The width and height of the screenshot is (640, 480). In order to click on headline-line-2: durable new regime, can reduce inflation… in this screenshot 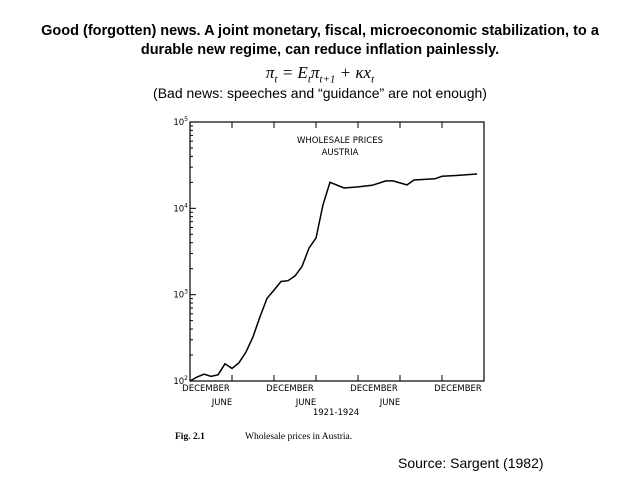, I will do `click(320, 50)`.